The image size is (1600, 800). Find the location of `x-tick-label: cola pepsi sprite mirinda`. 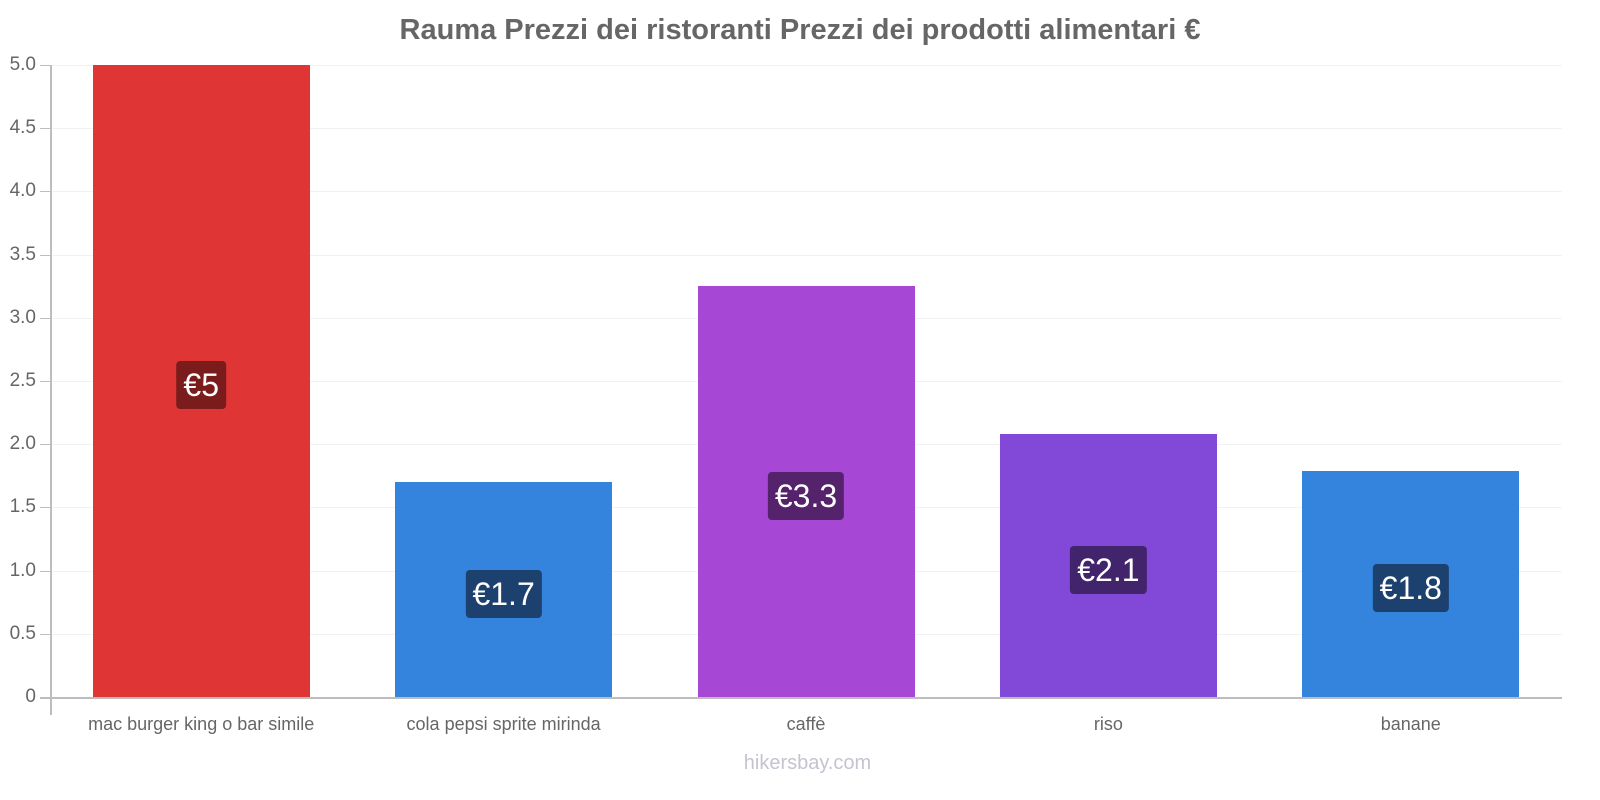

x-tick-label: cola pepsi sprite mirinda is located at coordinates (503, 724).